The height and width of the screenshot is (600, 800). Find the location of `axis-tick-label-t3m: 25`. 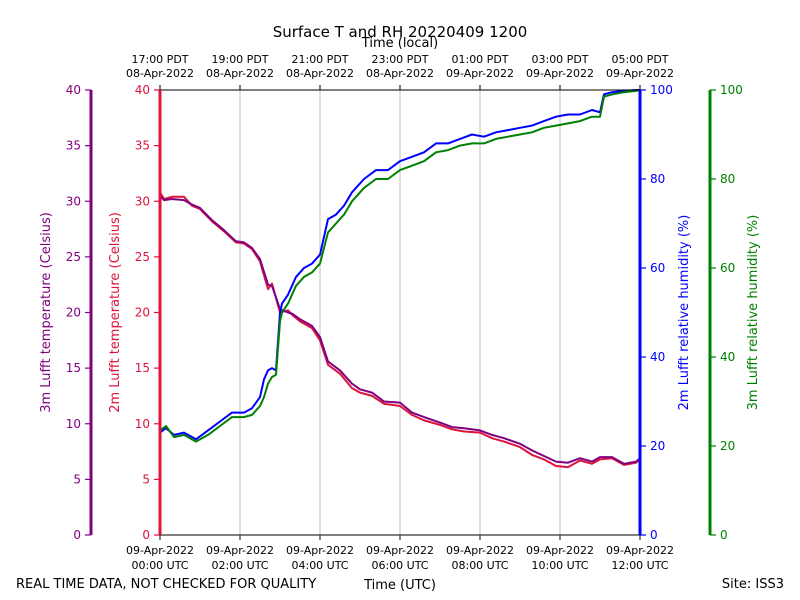

axis-tick-label-t3m: 25 is located at coordinates (73, 257).